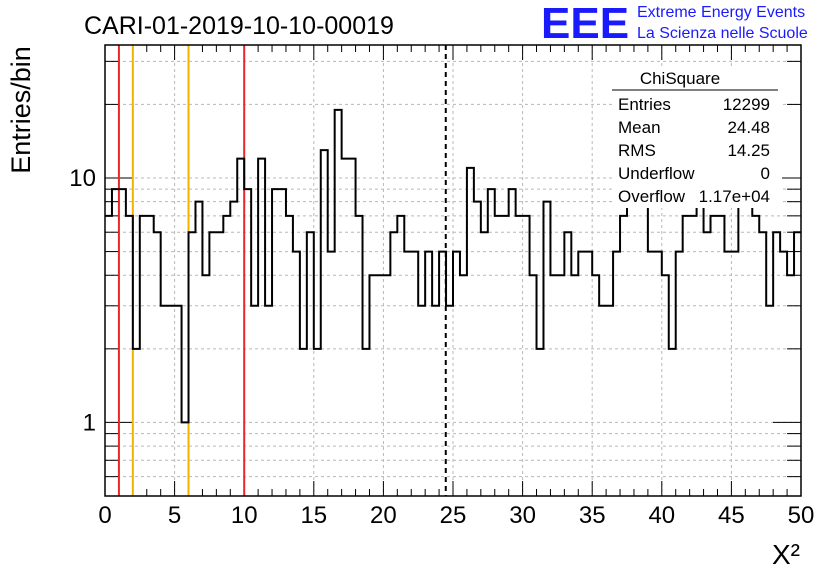 The width and height of the screenshot is (836, 577). What do you see at coordinates (746, 104) in the screenshot?
I see `stat-value-entries: 12299` at bounding box center [746, 104].